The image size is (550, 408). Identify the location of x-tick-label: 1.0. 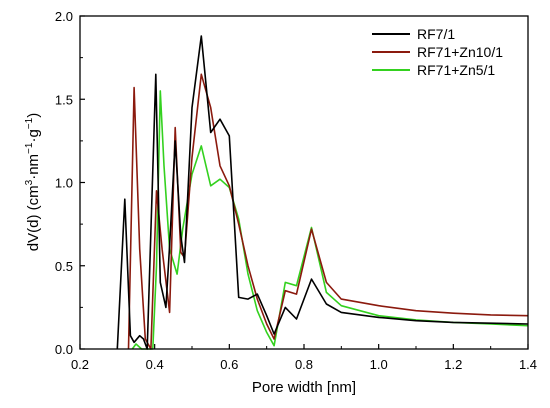
(379, 364).